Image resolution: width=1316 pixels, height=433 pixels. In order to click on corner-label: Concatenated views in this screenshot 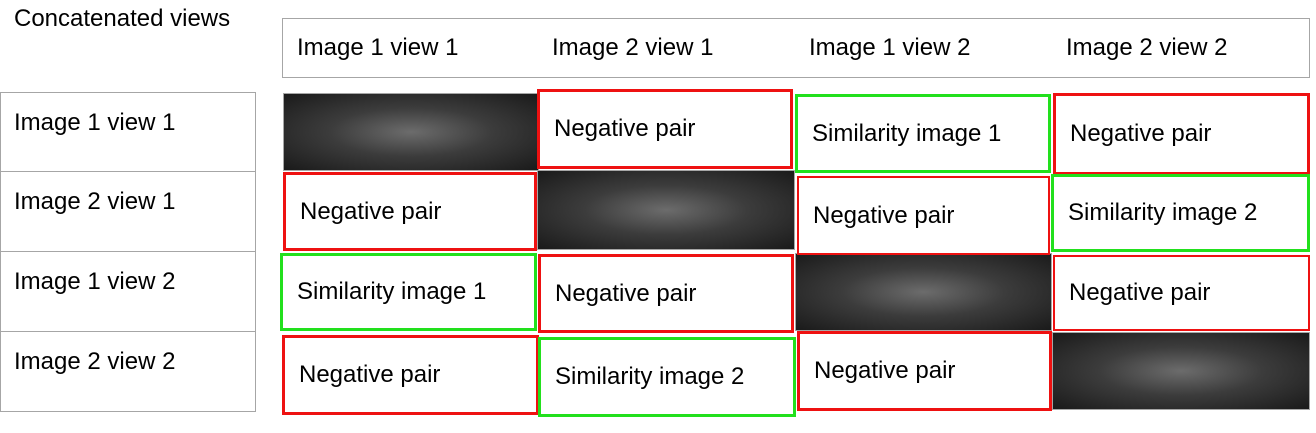, I will do `click(122, 18)`.